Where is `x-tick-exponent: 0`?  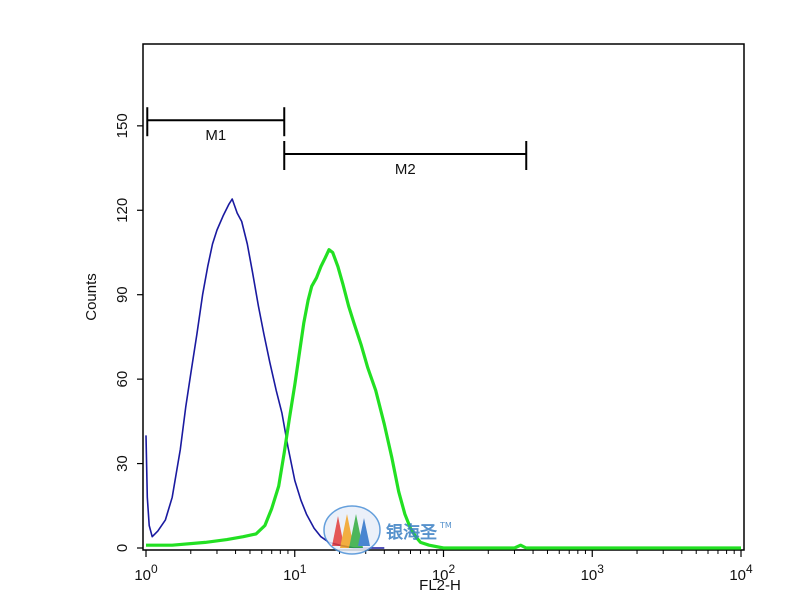
x-tick-exponent: 0 is located at coordinates (154, 569).